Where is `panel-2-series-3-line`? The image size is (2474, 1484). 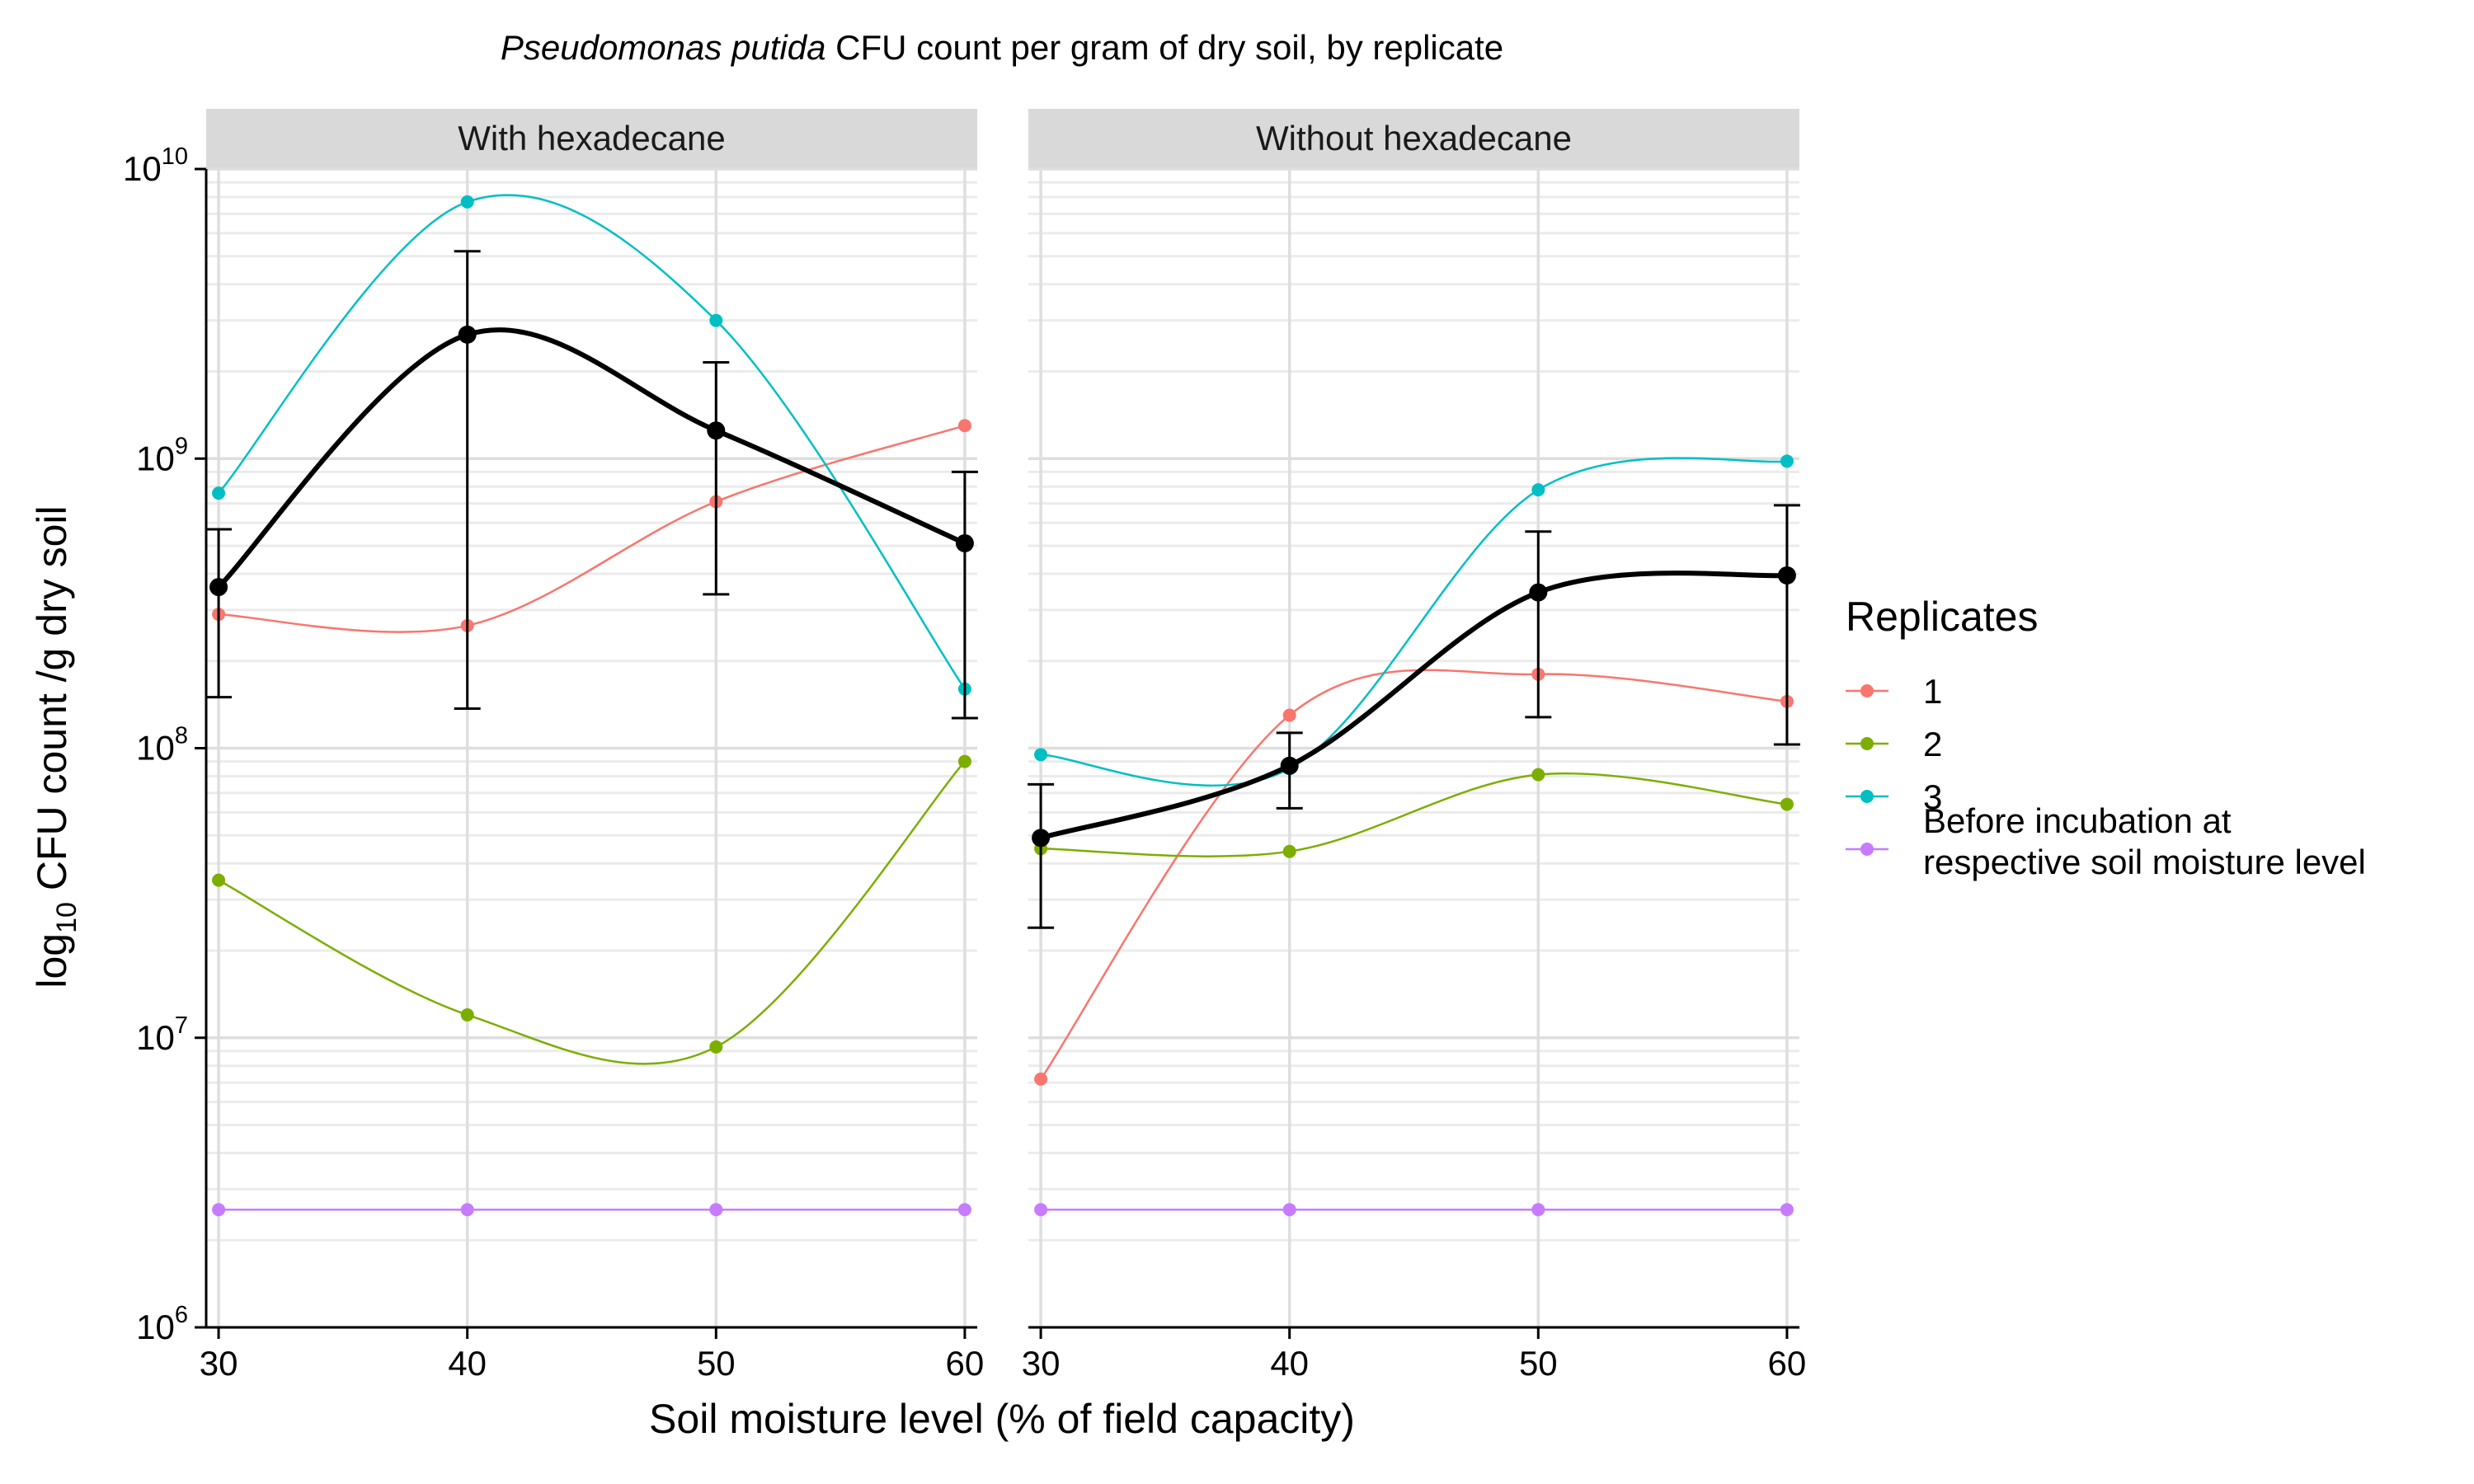 panel-2-series-3-line is located at coordinates (1414, 622).